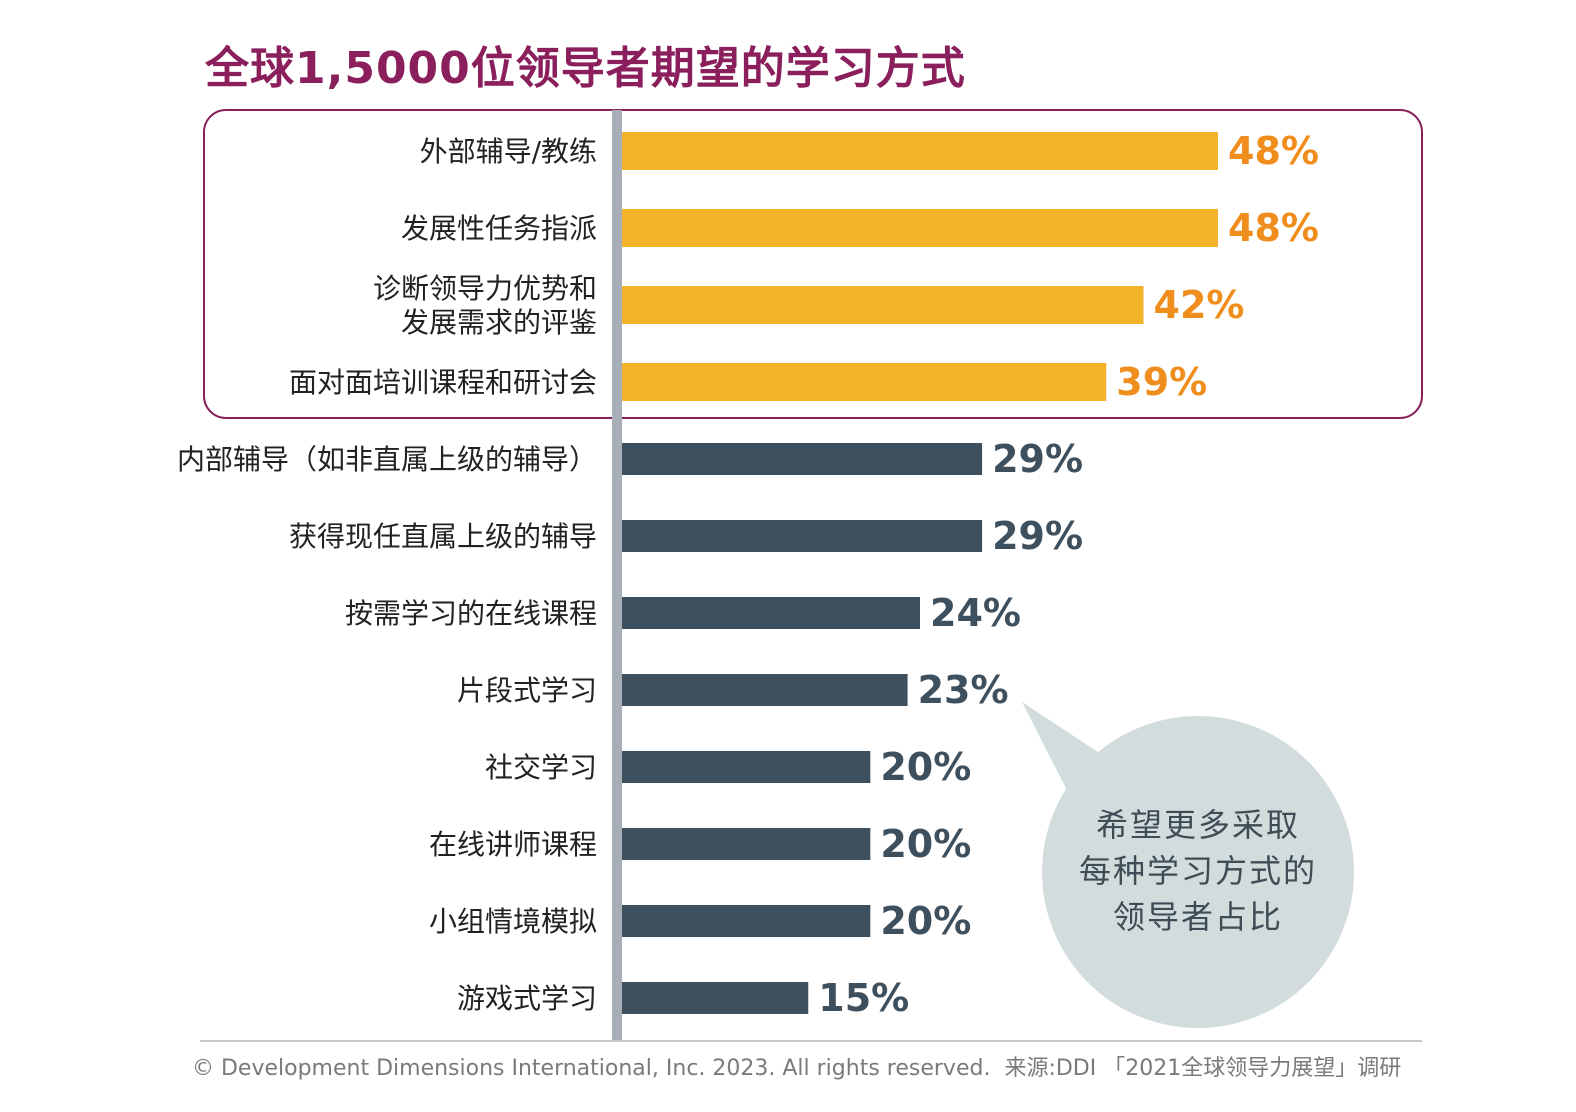 This screenshot has width=1576, height=1112. Describe the element at coordinates (527, 998) in the screenshot. I see `category-label: 游戏式学习` at that location.